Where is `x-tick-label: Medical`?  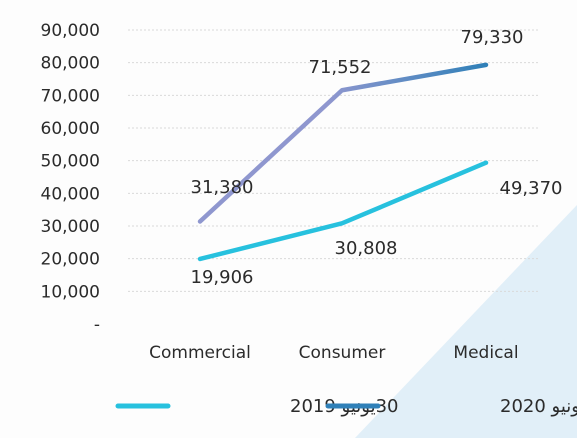 x-tick-label: Medical is located at coordinates (485, 353).